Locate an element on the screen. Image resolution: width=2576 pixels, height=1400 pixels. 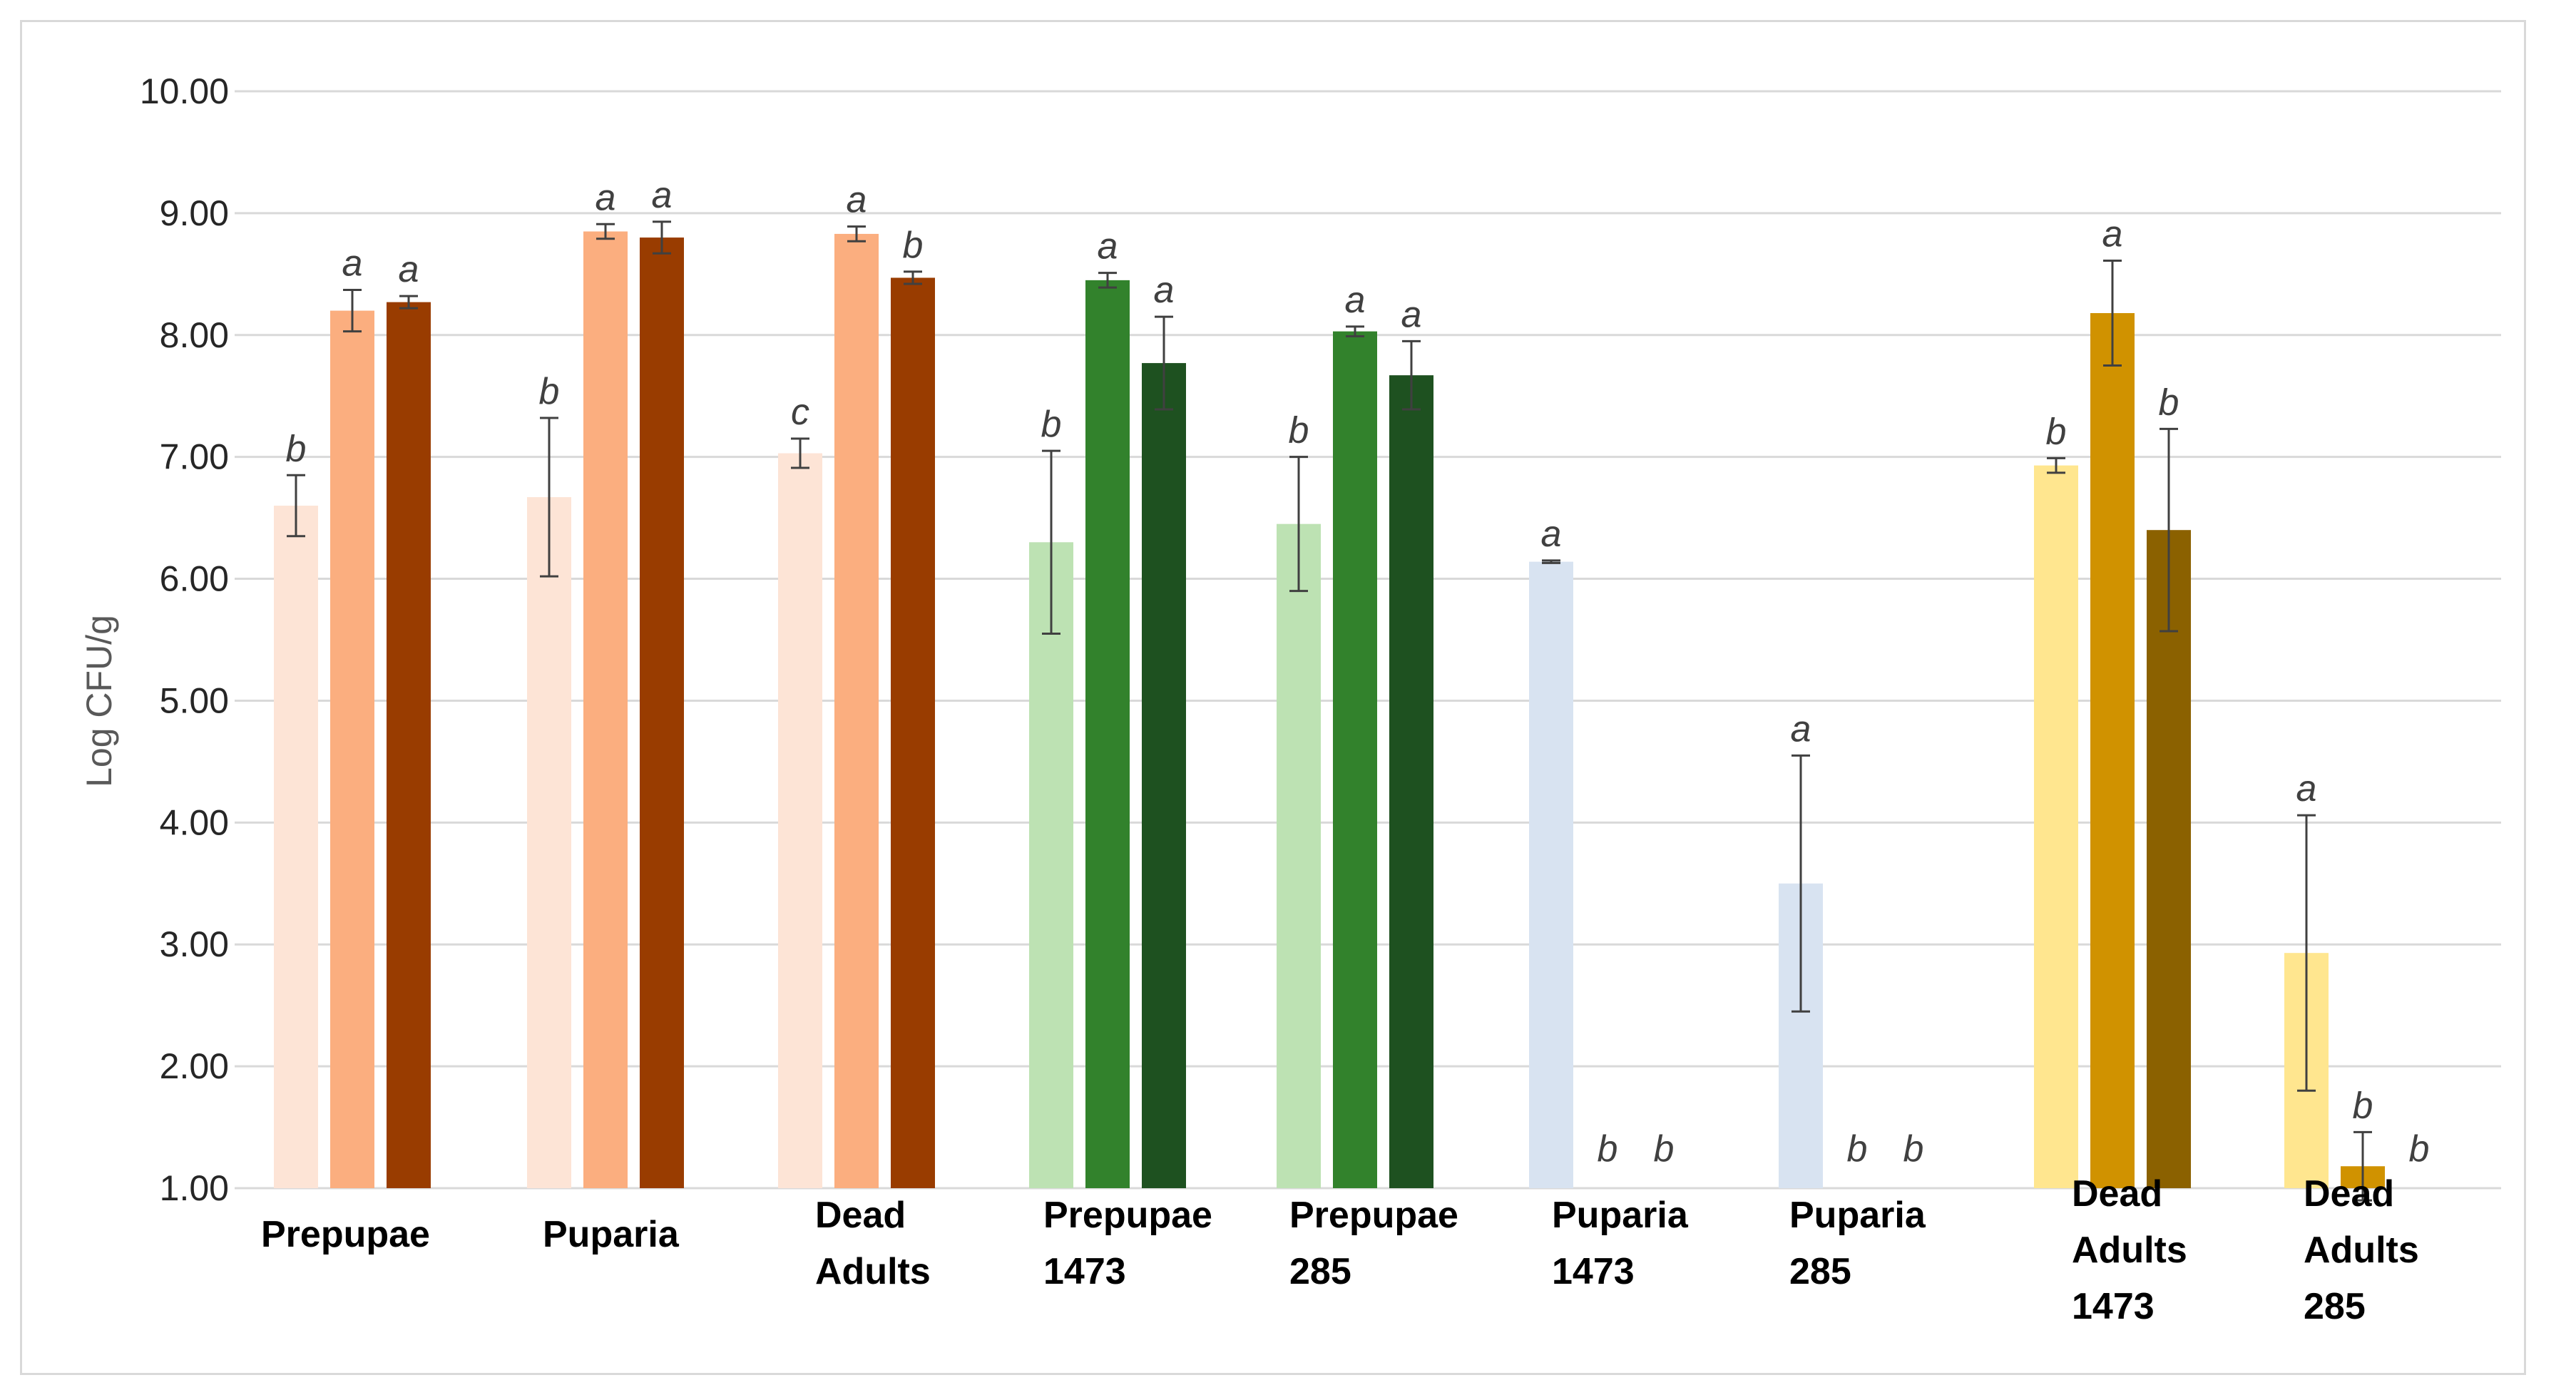
y-tick-label: 5.00 is located at coordinates (194, 700).